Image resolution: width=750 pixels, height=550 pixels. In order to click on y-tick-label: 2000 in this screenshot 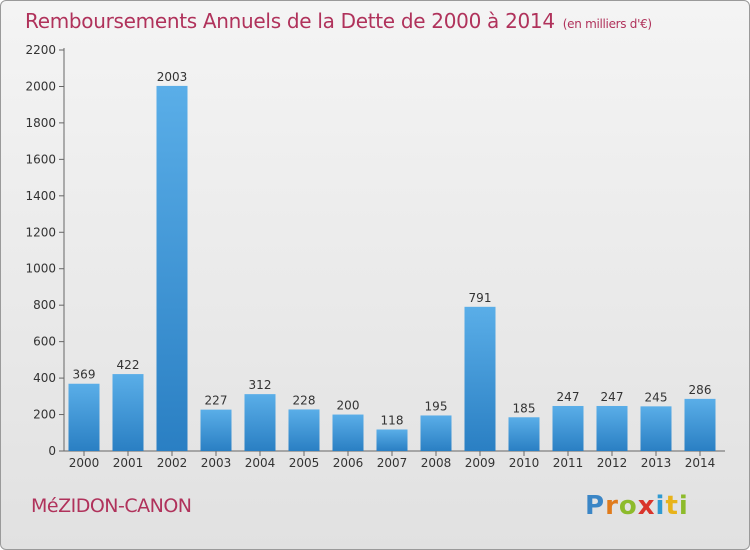, I will do `click(40, 86)`.